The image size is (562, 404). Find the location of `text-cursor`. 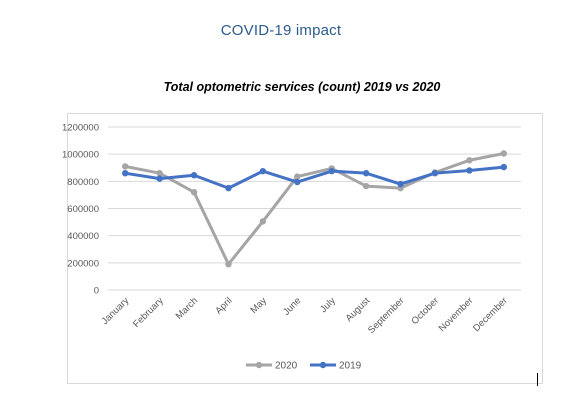

text-cursor is located at coordinates (537, 379).